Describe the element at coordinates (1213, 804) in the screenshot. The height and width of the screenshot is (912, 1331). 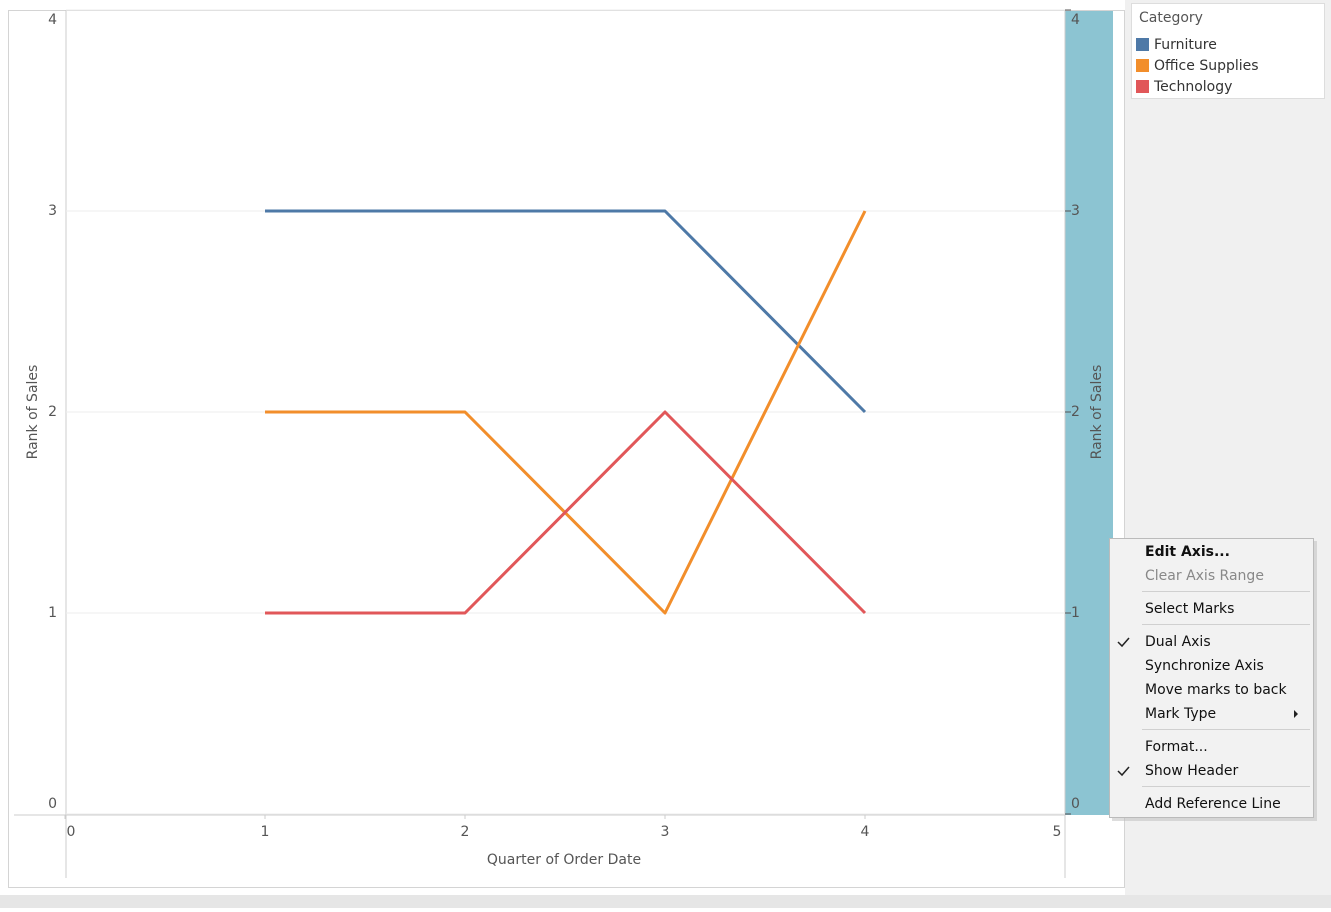
I see `menu-item: Add Reference Line` at that location.